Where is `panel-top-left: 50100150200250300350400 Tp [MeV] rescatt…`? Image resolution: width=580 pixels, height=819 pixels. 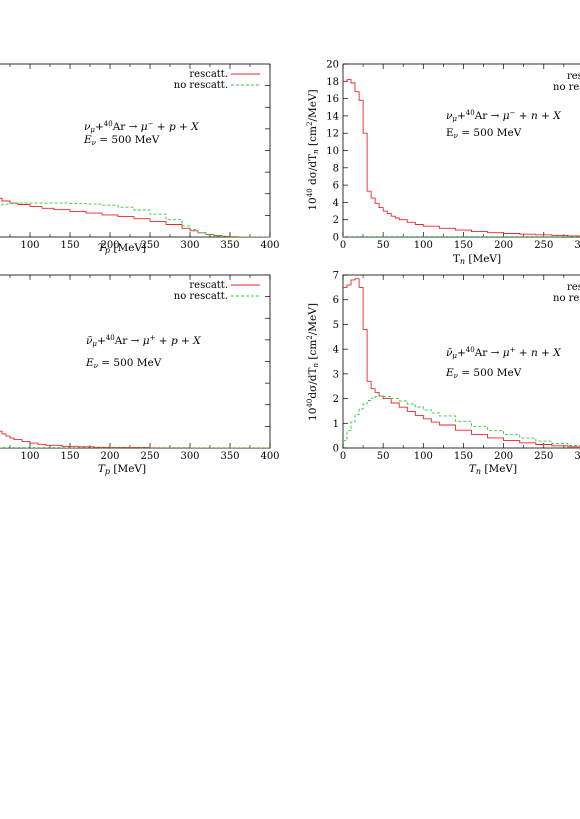
panel-top-left: 50100150200250300350400 Tp [MeV] rescatt… is located at coordinates (140, 159).